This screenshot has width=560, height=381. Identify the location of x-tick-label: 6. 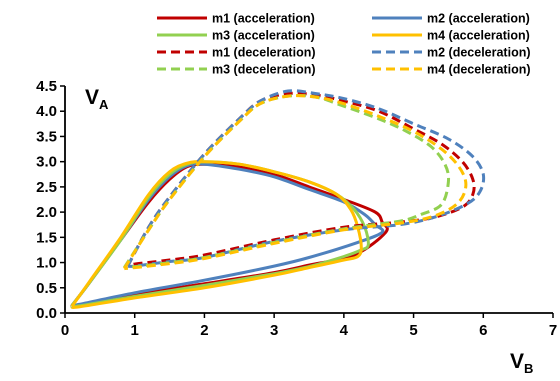
(483, 330).